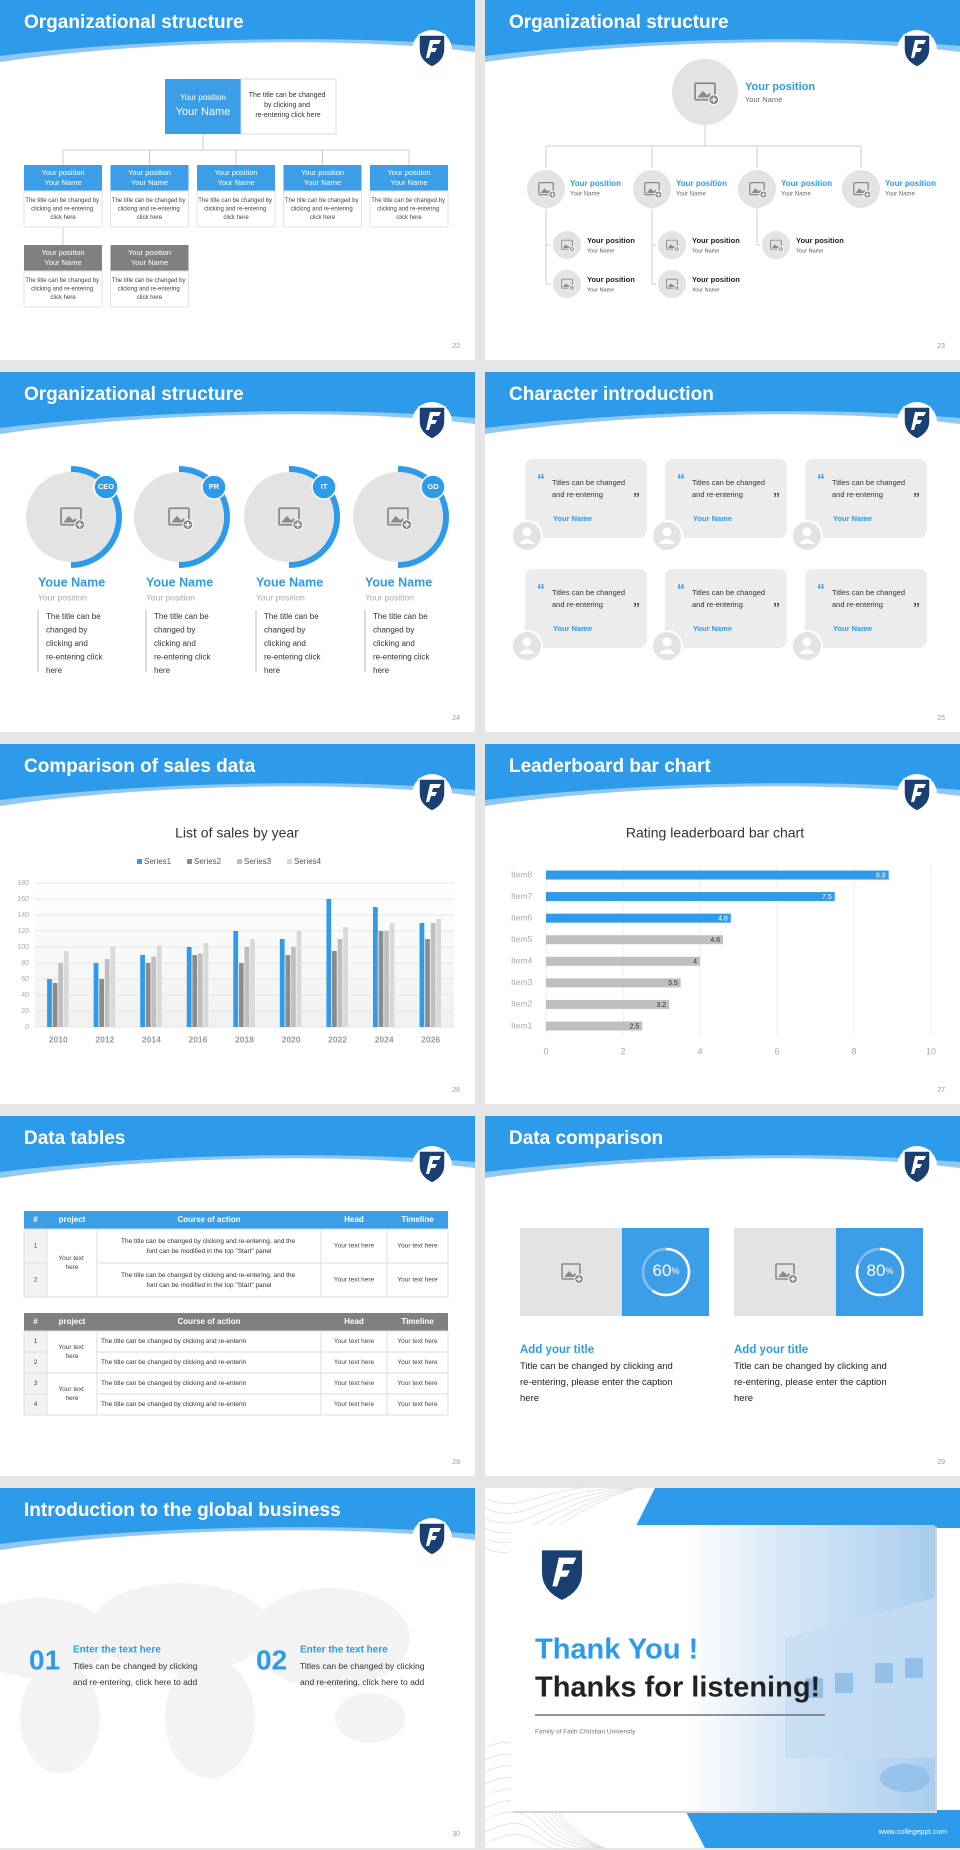  What do you see at coordinates (289, 861) in the screenshot?
I see `legend-swatch` at bounding box center [289, 861].